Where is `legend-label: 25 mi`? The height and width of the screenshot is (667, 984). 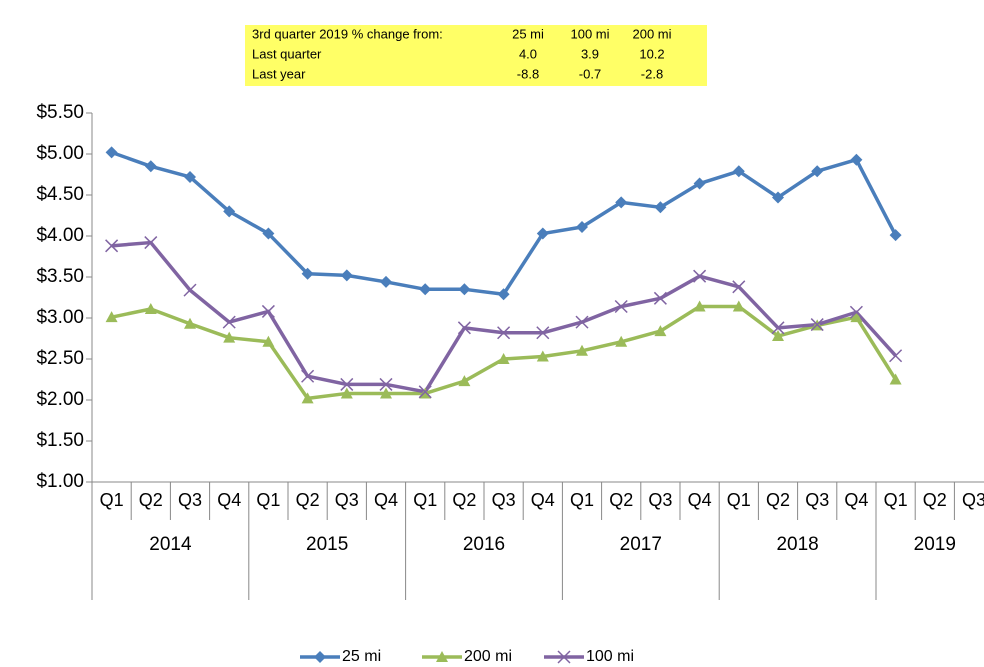 legend-label: 25 mi is located at coordinates (361, 656).